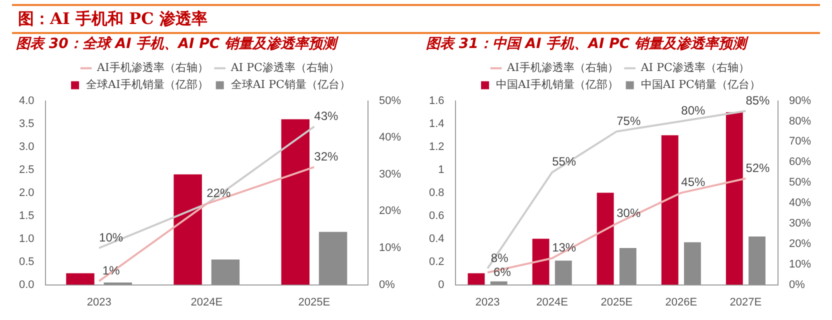  What do you see at coordinates (700, 85) in the screenshot?
I see `legend-label: 中国AI PC销量（亿台）` at bounding box center [700, 85].